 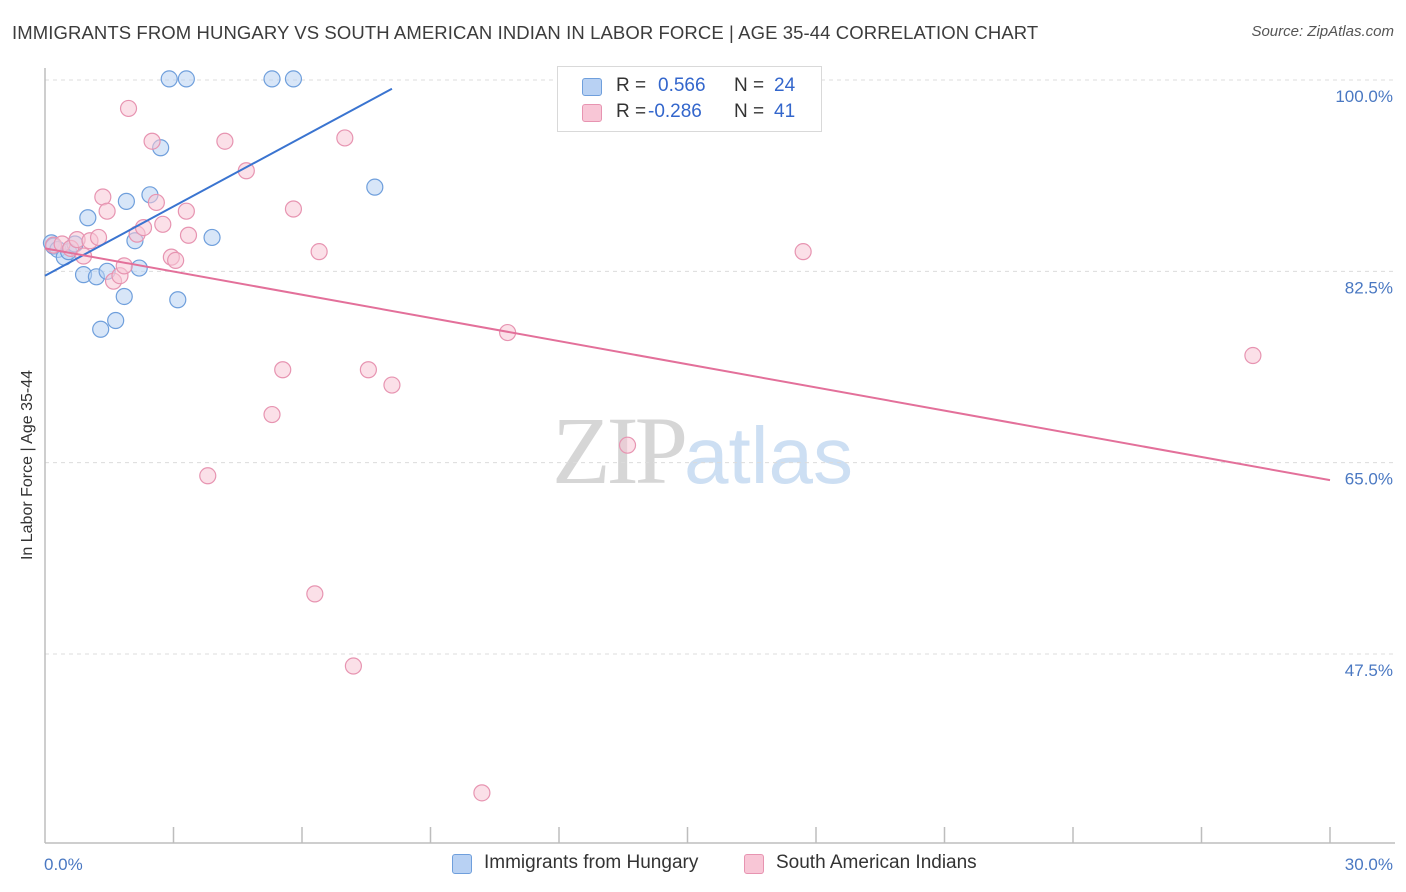 What do you see at coordinates (1369, 670) in the screenshot?
I see `y-tick-label: 47.5%` at bounding box center [1369, 670].